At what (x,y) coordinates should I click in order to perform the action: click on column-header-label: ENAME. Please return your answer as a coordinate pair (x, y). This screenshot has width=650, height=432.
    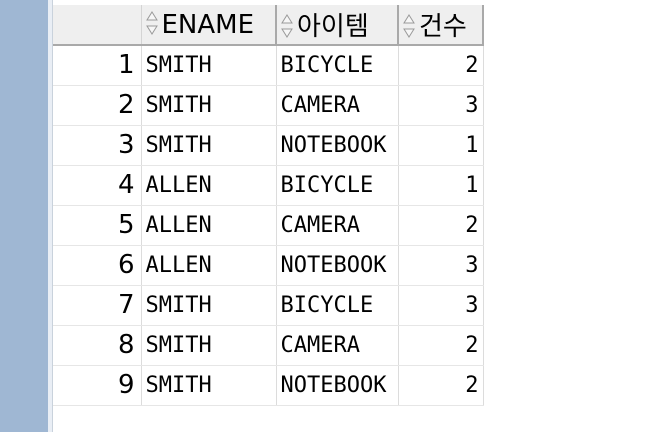
    Looking at the image, I should click on (208, 24).